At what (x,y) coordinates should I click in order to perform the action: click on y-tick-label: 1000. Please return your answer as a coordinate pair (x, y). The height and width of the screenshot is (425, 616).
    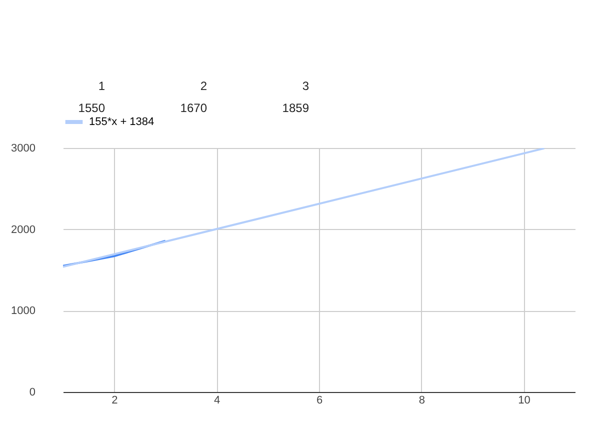
    Looking at the image, I should click on (23, 311).